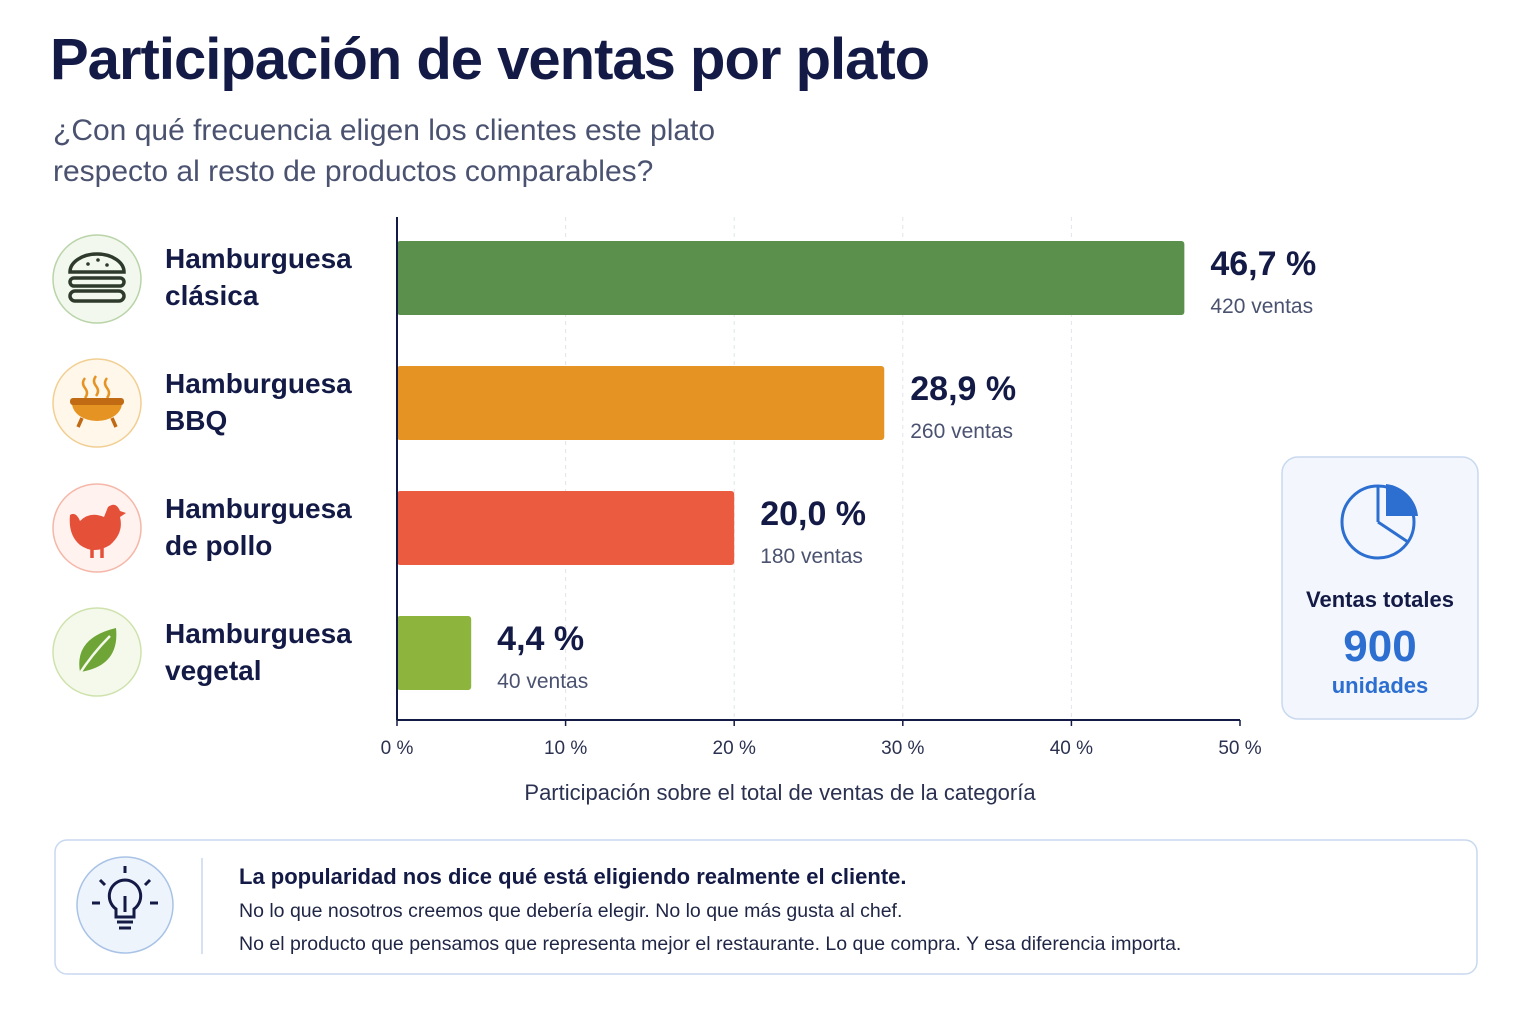 The width and height of the screenshot is (1536, 1024). I want to click on icon-bbq, so click(97, 403).